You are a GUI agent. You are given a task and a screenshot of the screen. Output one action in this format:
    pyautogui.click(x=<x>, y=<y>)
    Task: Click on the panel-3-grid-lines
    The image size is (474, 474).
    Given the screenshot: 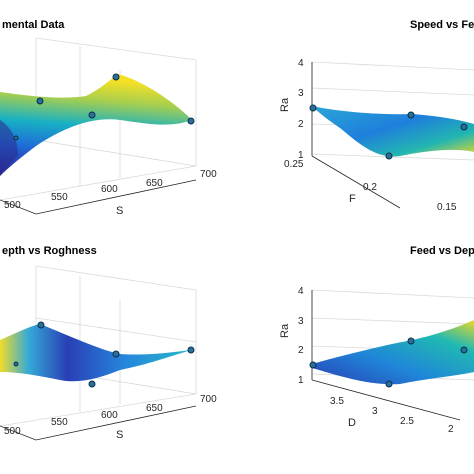 What is the action you would take?
    pyautogui.click(x=98, y=351)
    